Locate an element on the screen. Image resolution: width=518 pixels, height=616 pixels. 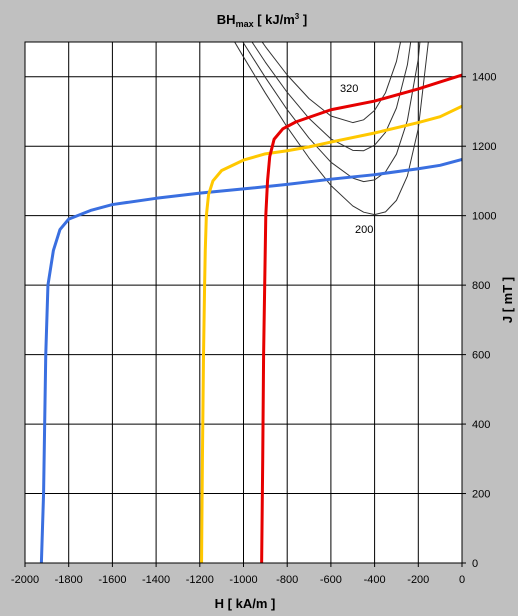
y-tick-label: 200 is located at coordinates (481, 495).